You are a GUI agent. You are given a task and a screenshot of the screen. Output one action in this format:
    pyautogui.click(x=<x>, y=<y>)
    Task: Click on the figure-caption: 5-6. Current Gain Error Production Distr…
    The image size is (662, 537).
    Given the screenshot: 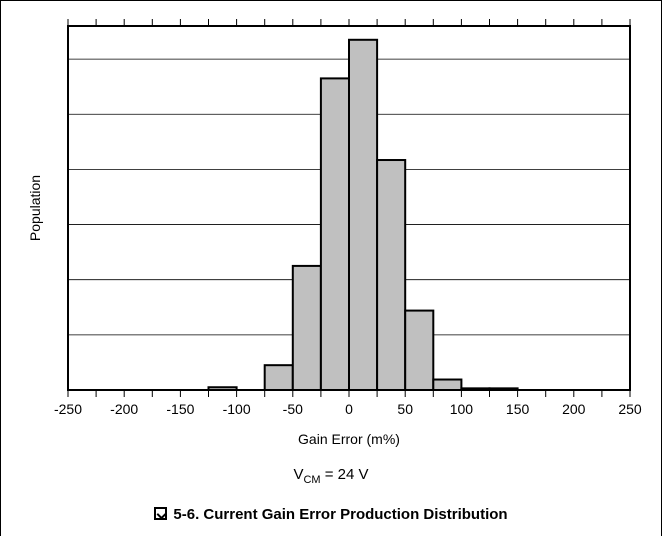 What is the action you would take?
    pyautogui.click(x=331, y=514)
    